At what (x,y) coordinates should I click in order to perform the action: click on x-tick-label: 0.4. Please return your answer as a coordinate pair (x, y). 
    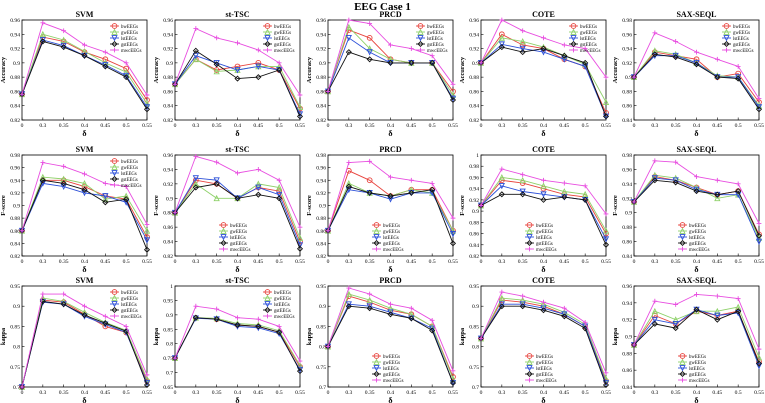
    Looking at the image, I should click on (84, 393).